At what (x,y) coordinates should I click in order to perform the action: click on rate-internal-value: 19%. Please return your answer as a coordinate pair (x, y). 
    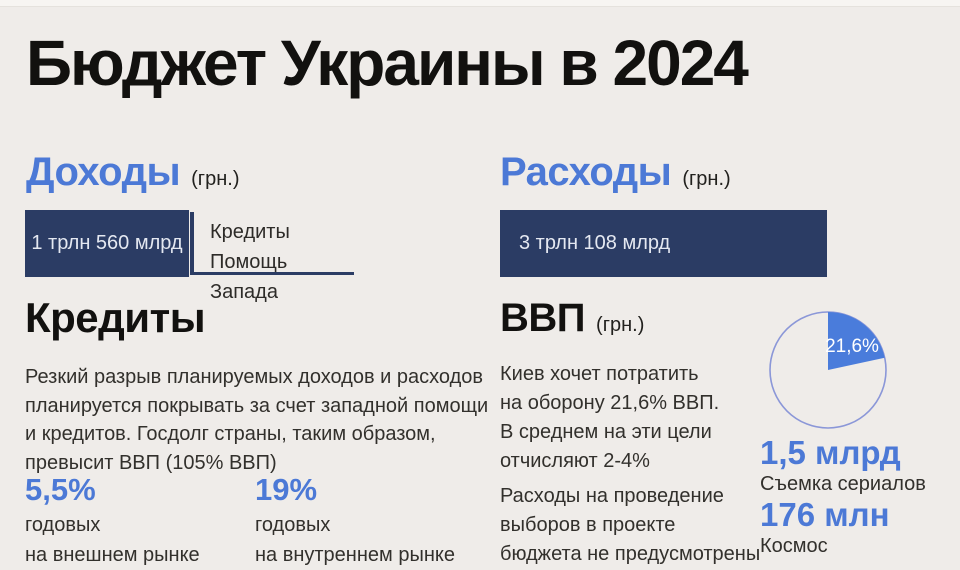
    Looking at the image, I should click on (286, 489).